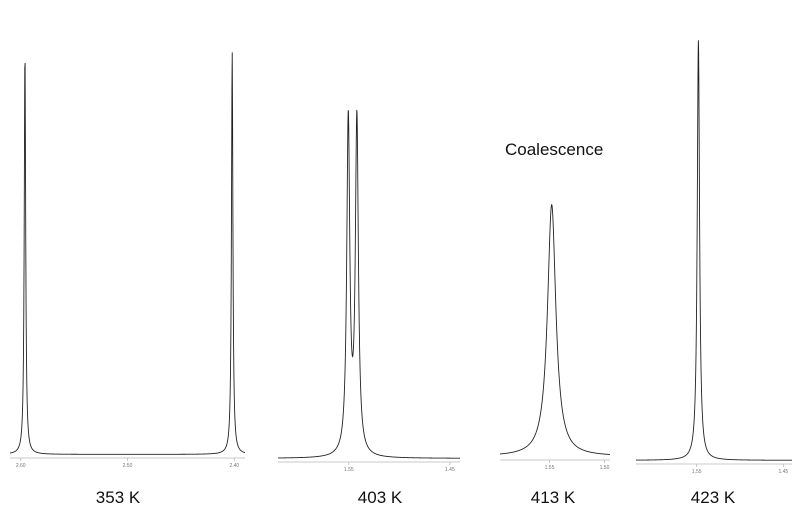 Image resolution: width=800 pixels, height=512 pixels. Describe the element at coordinates (234, 466) in the screenshot. I see `x-tick-label: 2.40` at that location.